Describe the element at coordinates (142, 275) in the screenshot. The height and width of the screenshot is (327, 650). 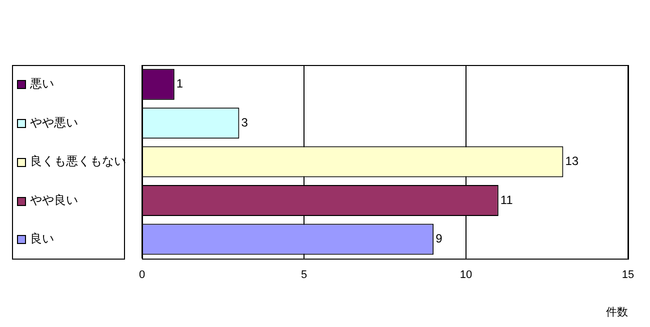
I see `x-tick-label: 0` at that location.